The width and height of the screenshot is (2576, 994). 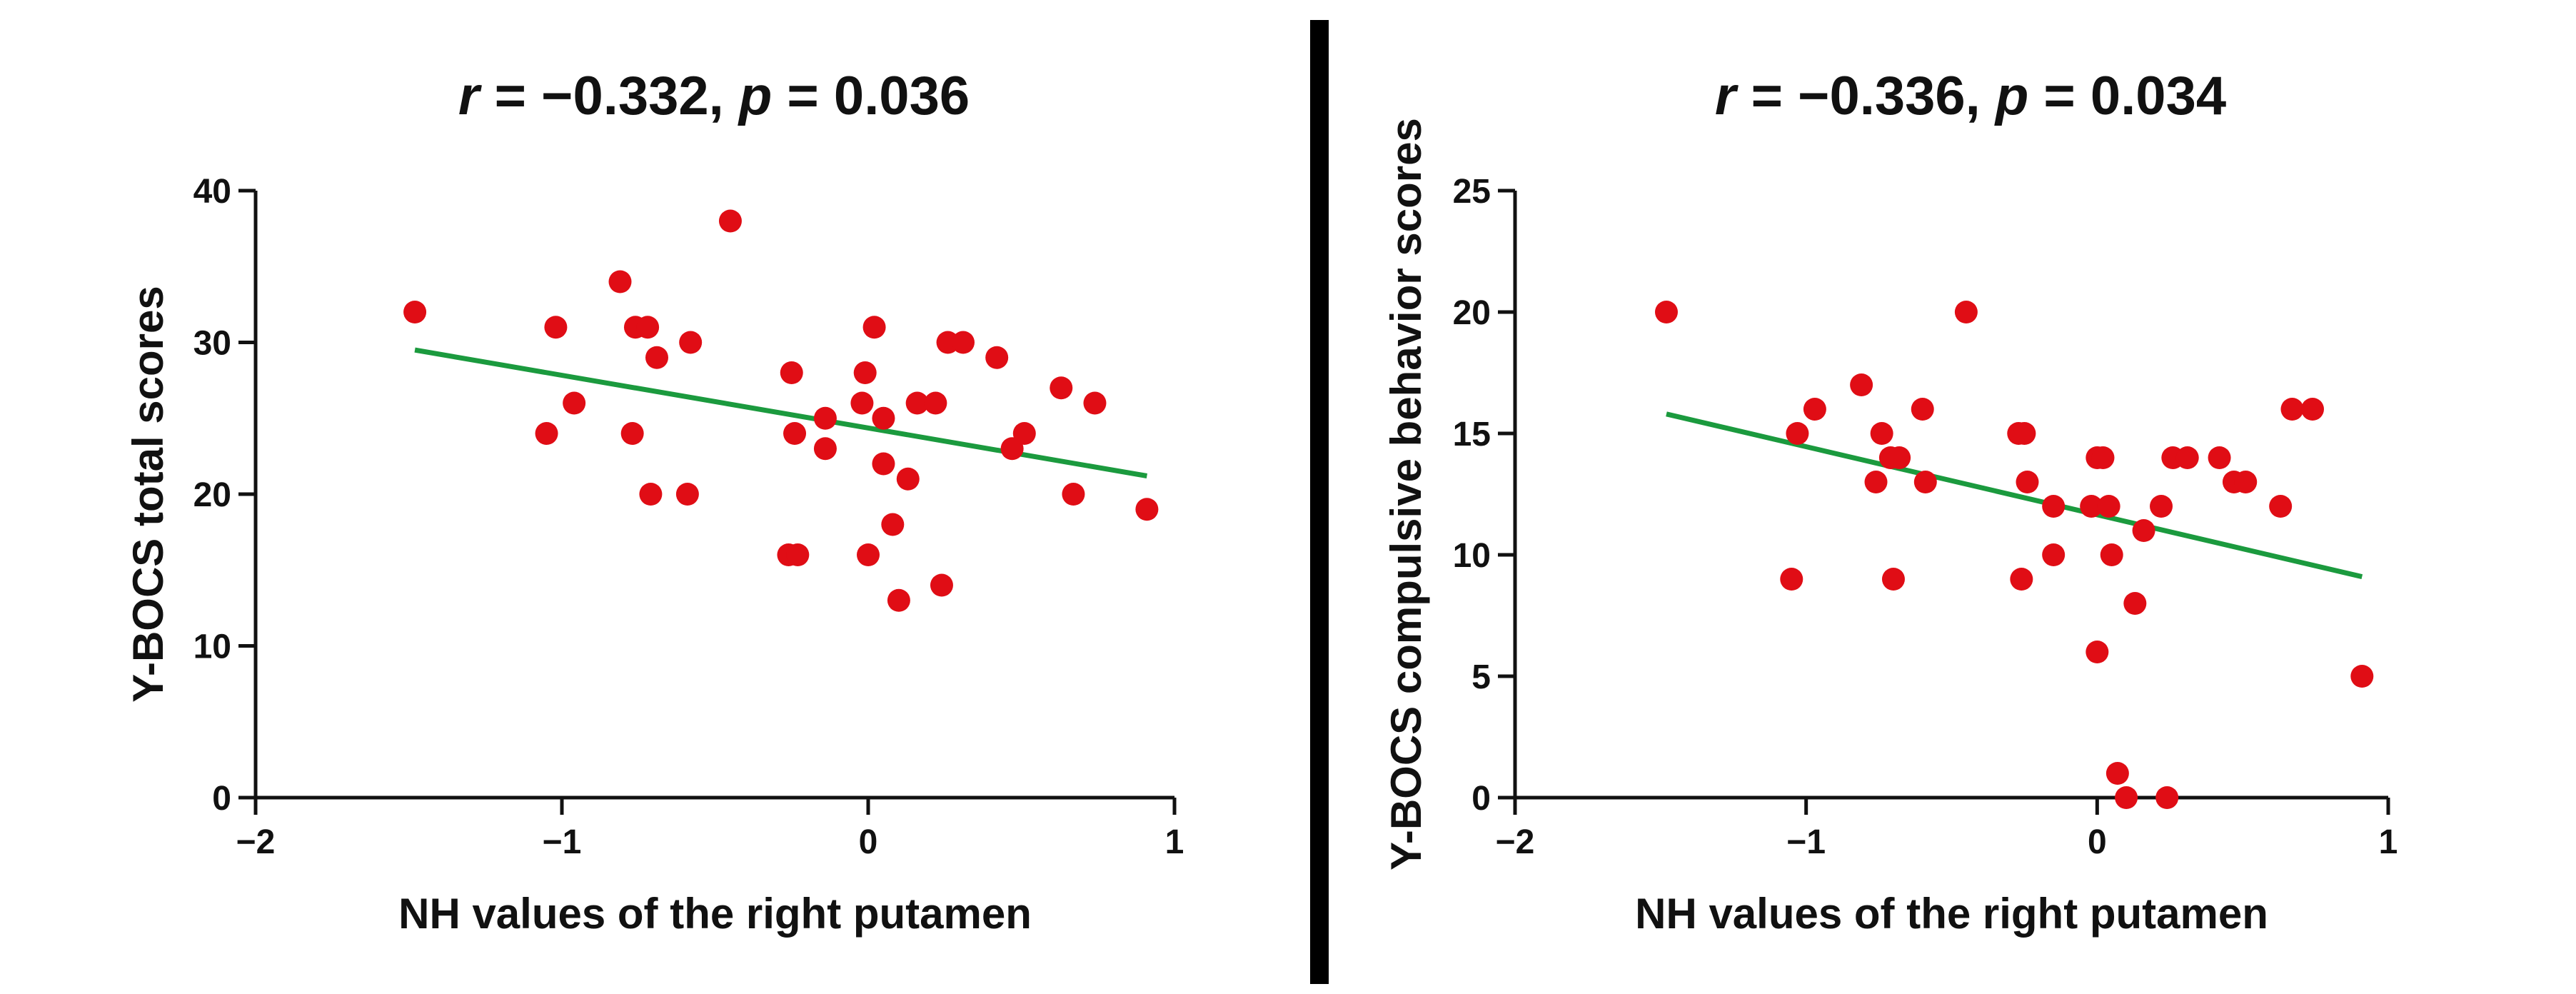 I want to click on panel-divider, so click(x=1319, y=502).